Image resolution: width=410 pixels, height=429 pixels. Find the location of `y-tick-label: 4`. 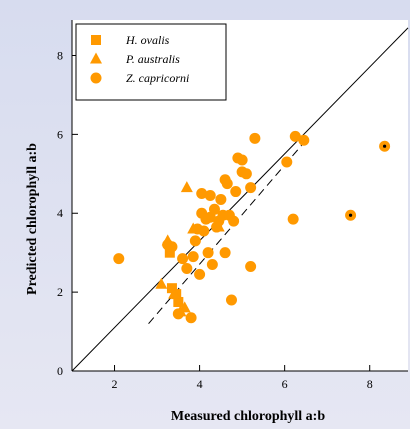

y-tick-label: 4 is located at coordinates (60, 213).